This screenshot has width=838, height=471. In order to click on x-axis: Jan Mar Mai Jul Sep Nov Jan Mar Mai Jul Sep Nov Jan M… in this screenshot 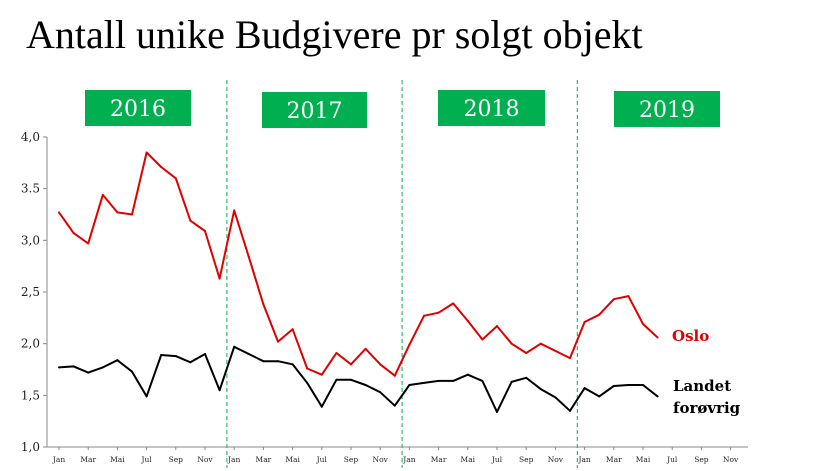, I will do `click(395, 455)`.